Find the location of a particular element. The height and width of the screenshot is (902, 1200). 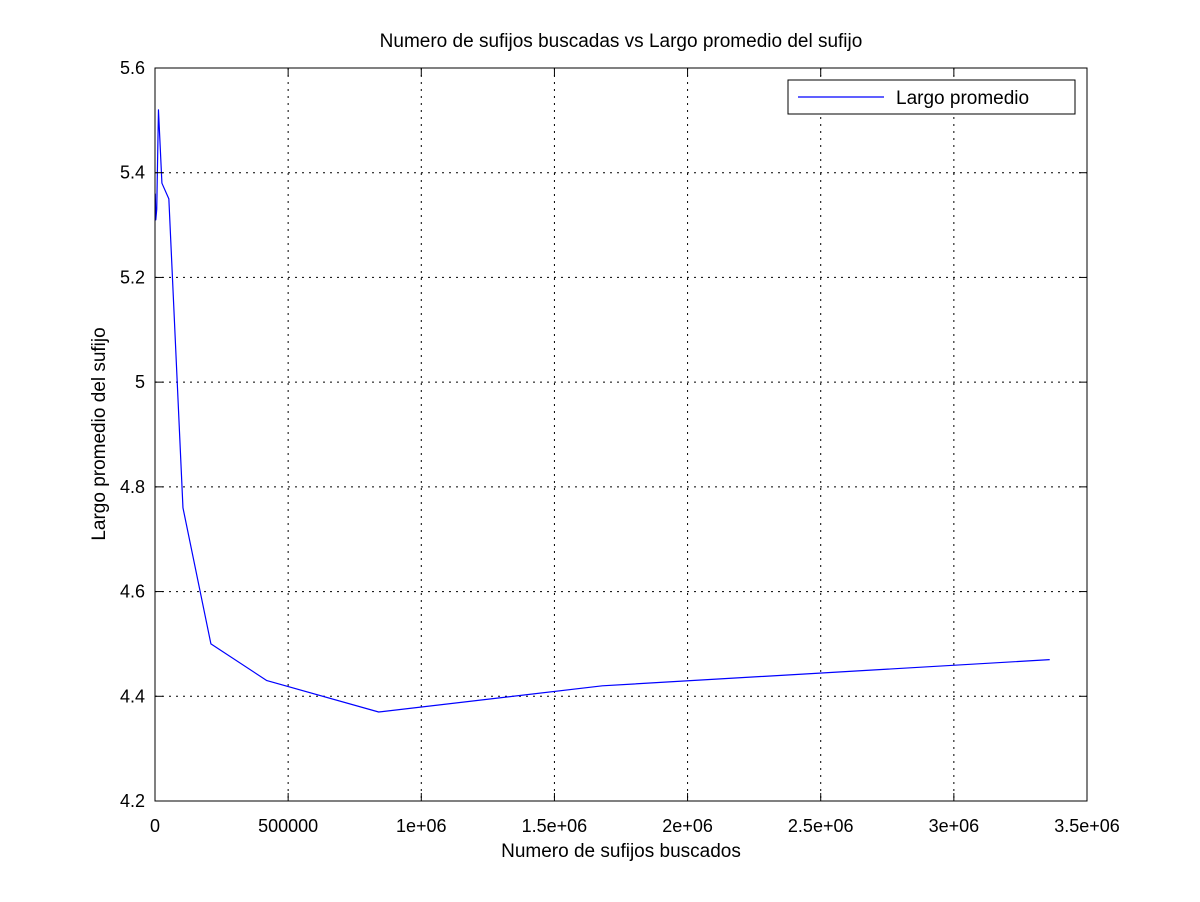

y-tick-label: 4.2 is located at coordinates (132, 801).